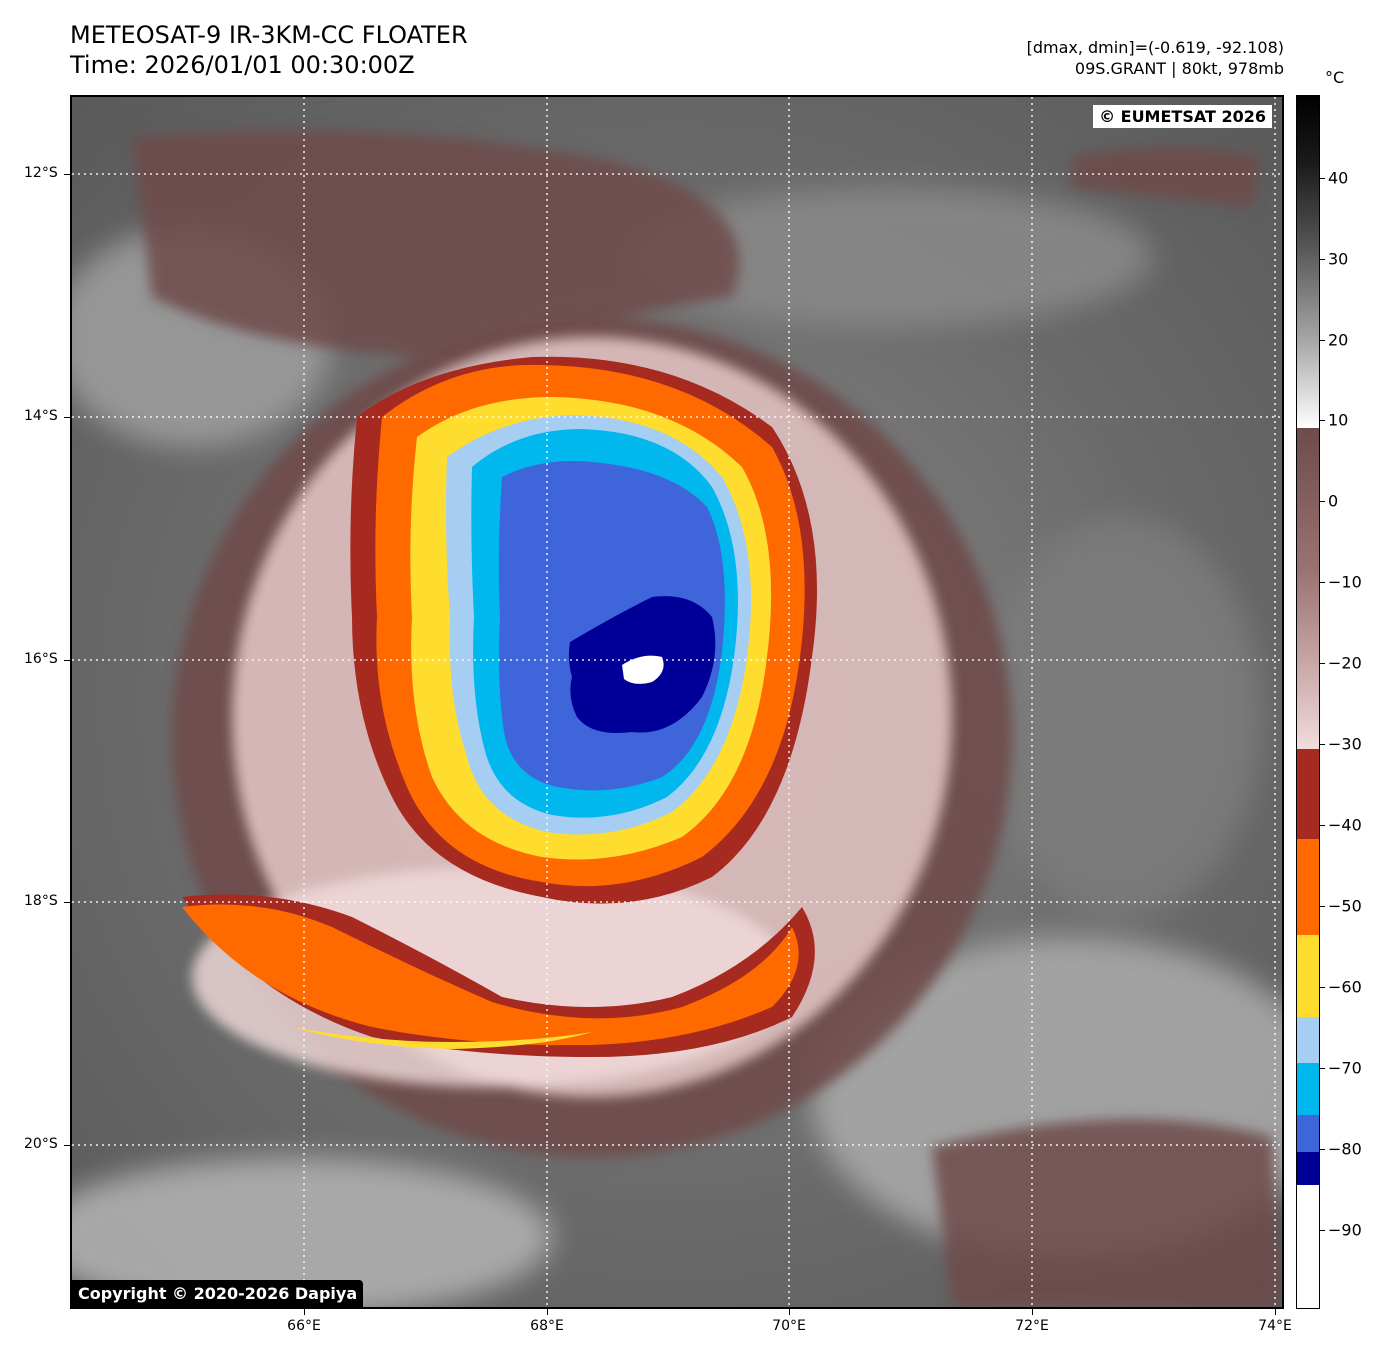  Describe the element at coordinates (41, 659) in the screenshot. I see `lat-label-16s: 16°S` at that location.